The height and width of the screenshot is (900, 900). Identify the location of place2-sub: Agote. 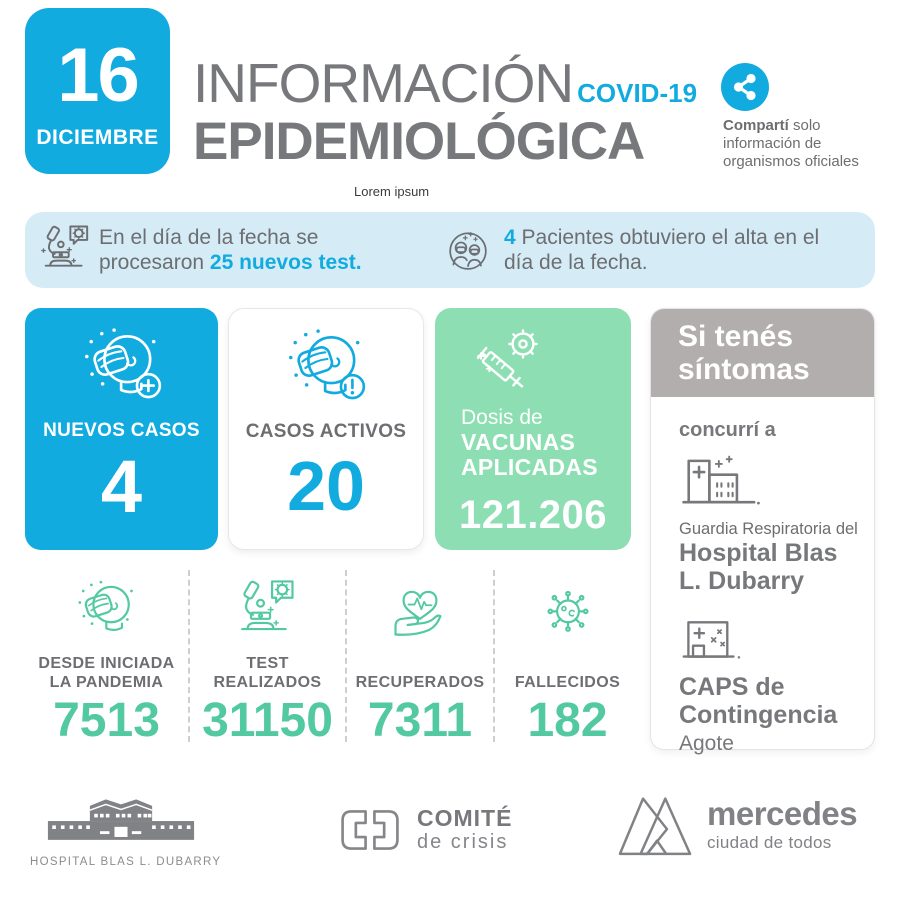
(706, 743).